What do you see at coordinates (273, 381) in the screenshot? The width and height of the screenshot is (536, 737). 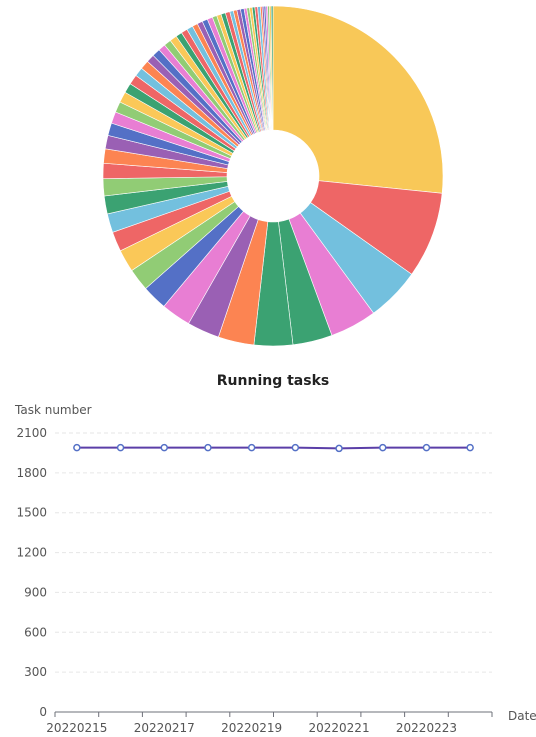 I see `chart-title: Running tasks` at bounding box center [273, 381].